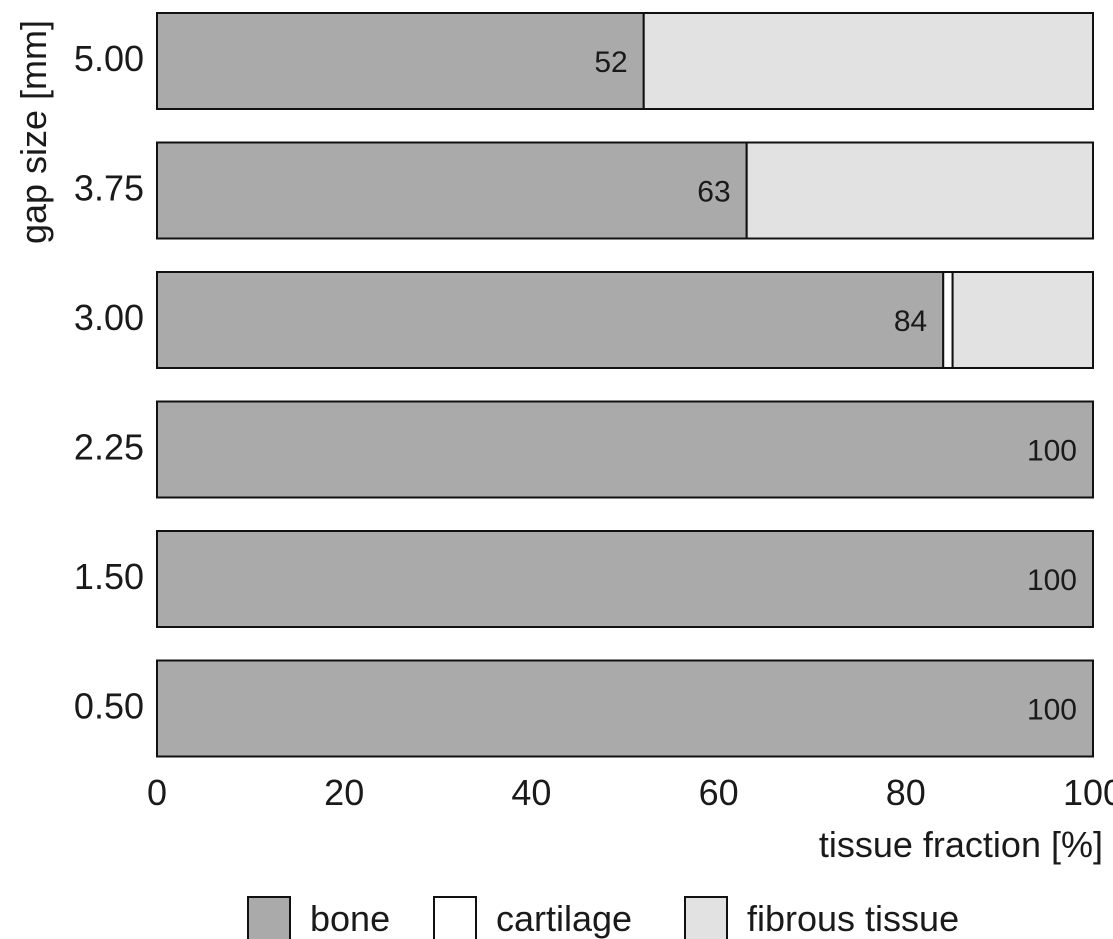 The height and width of the screenshot is (939, 1113). I want to click on legend-label: cartilage, so click(564, 918).